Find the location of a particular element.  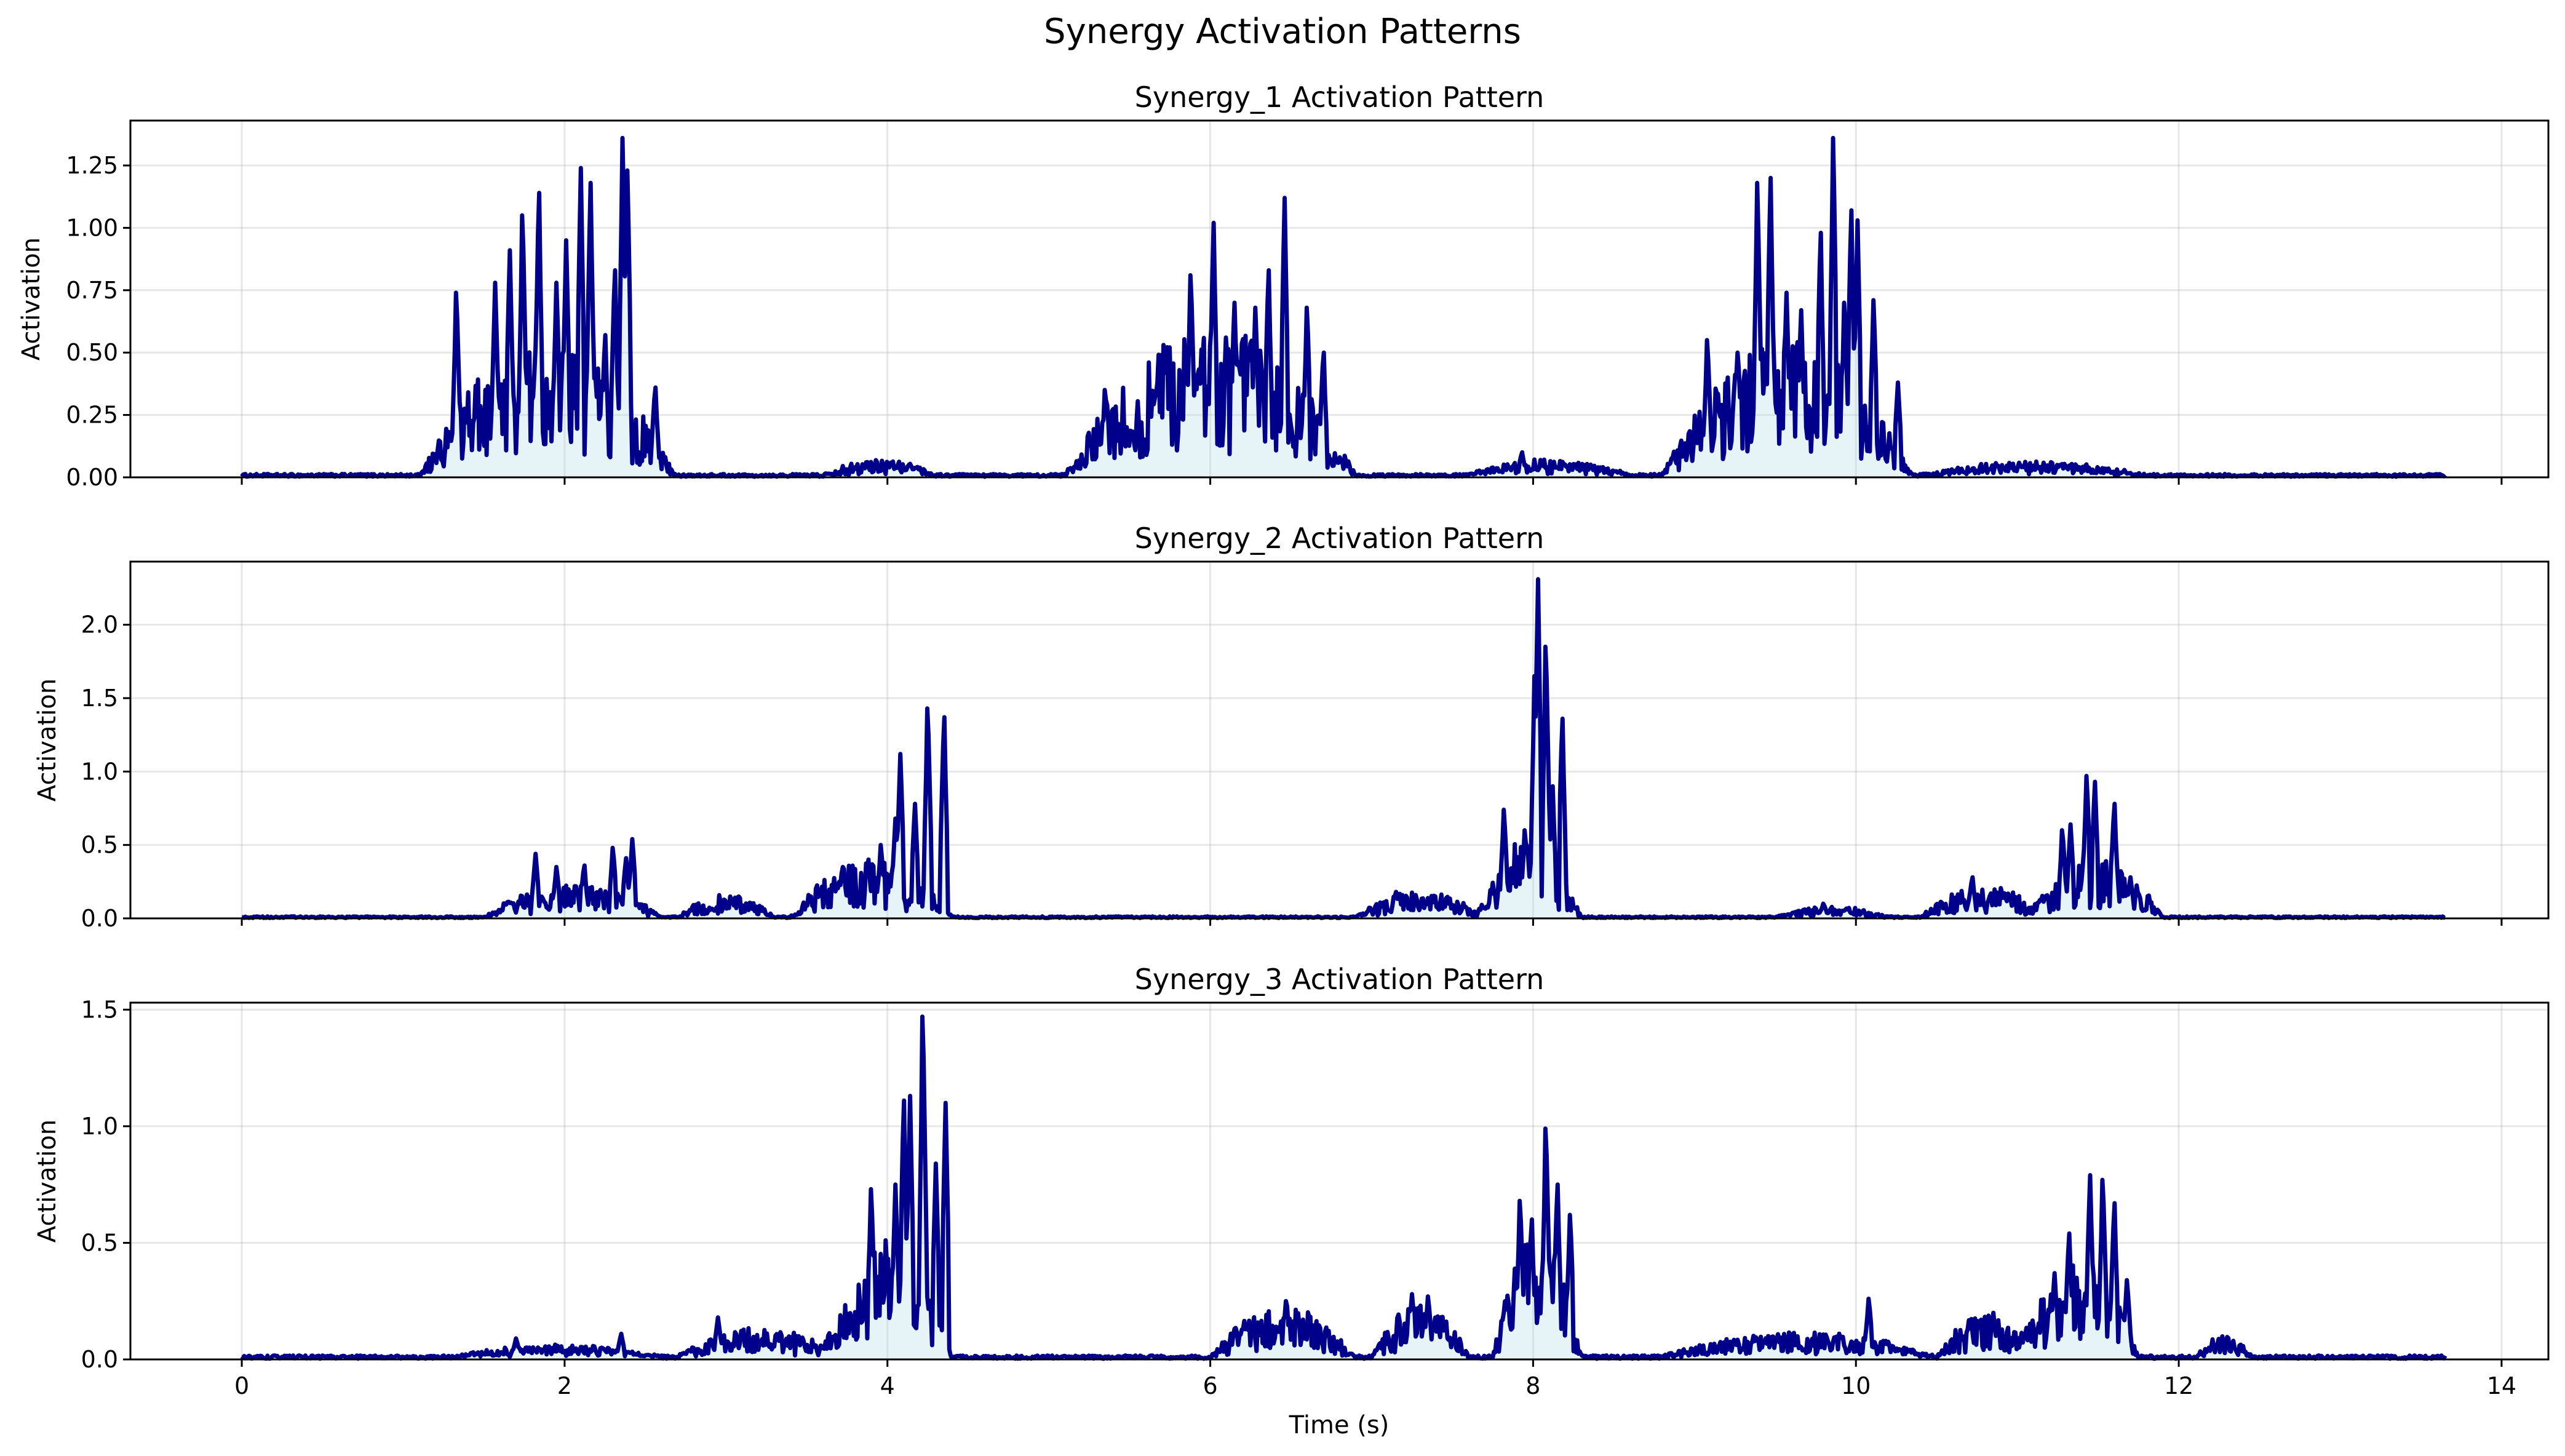

x-tick-label: 10 is located at coordinates (1856, 1385).